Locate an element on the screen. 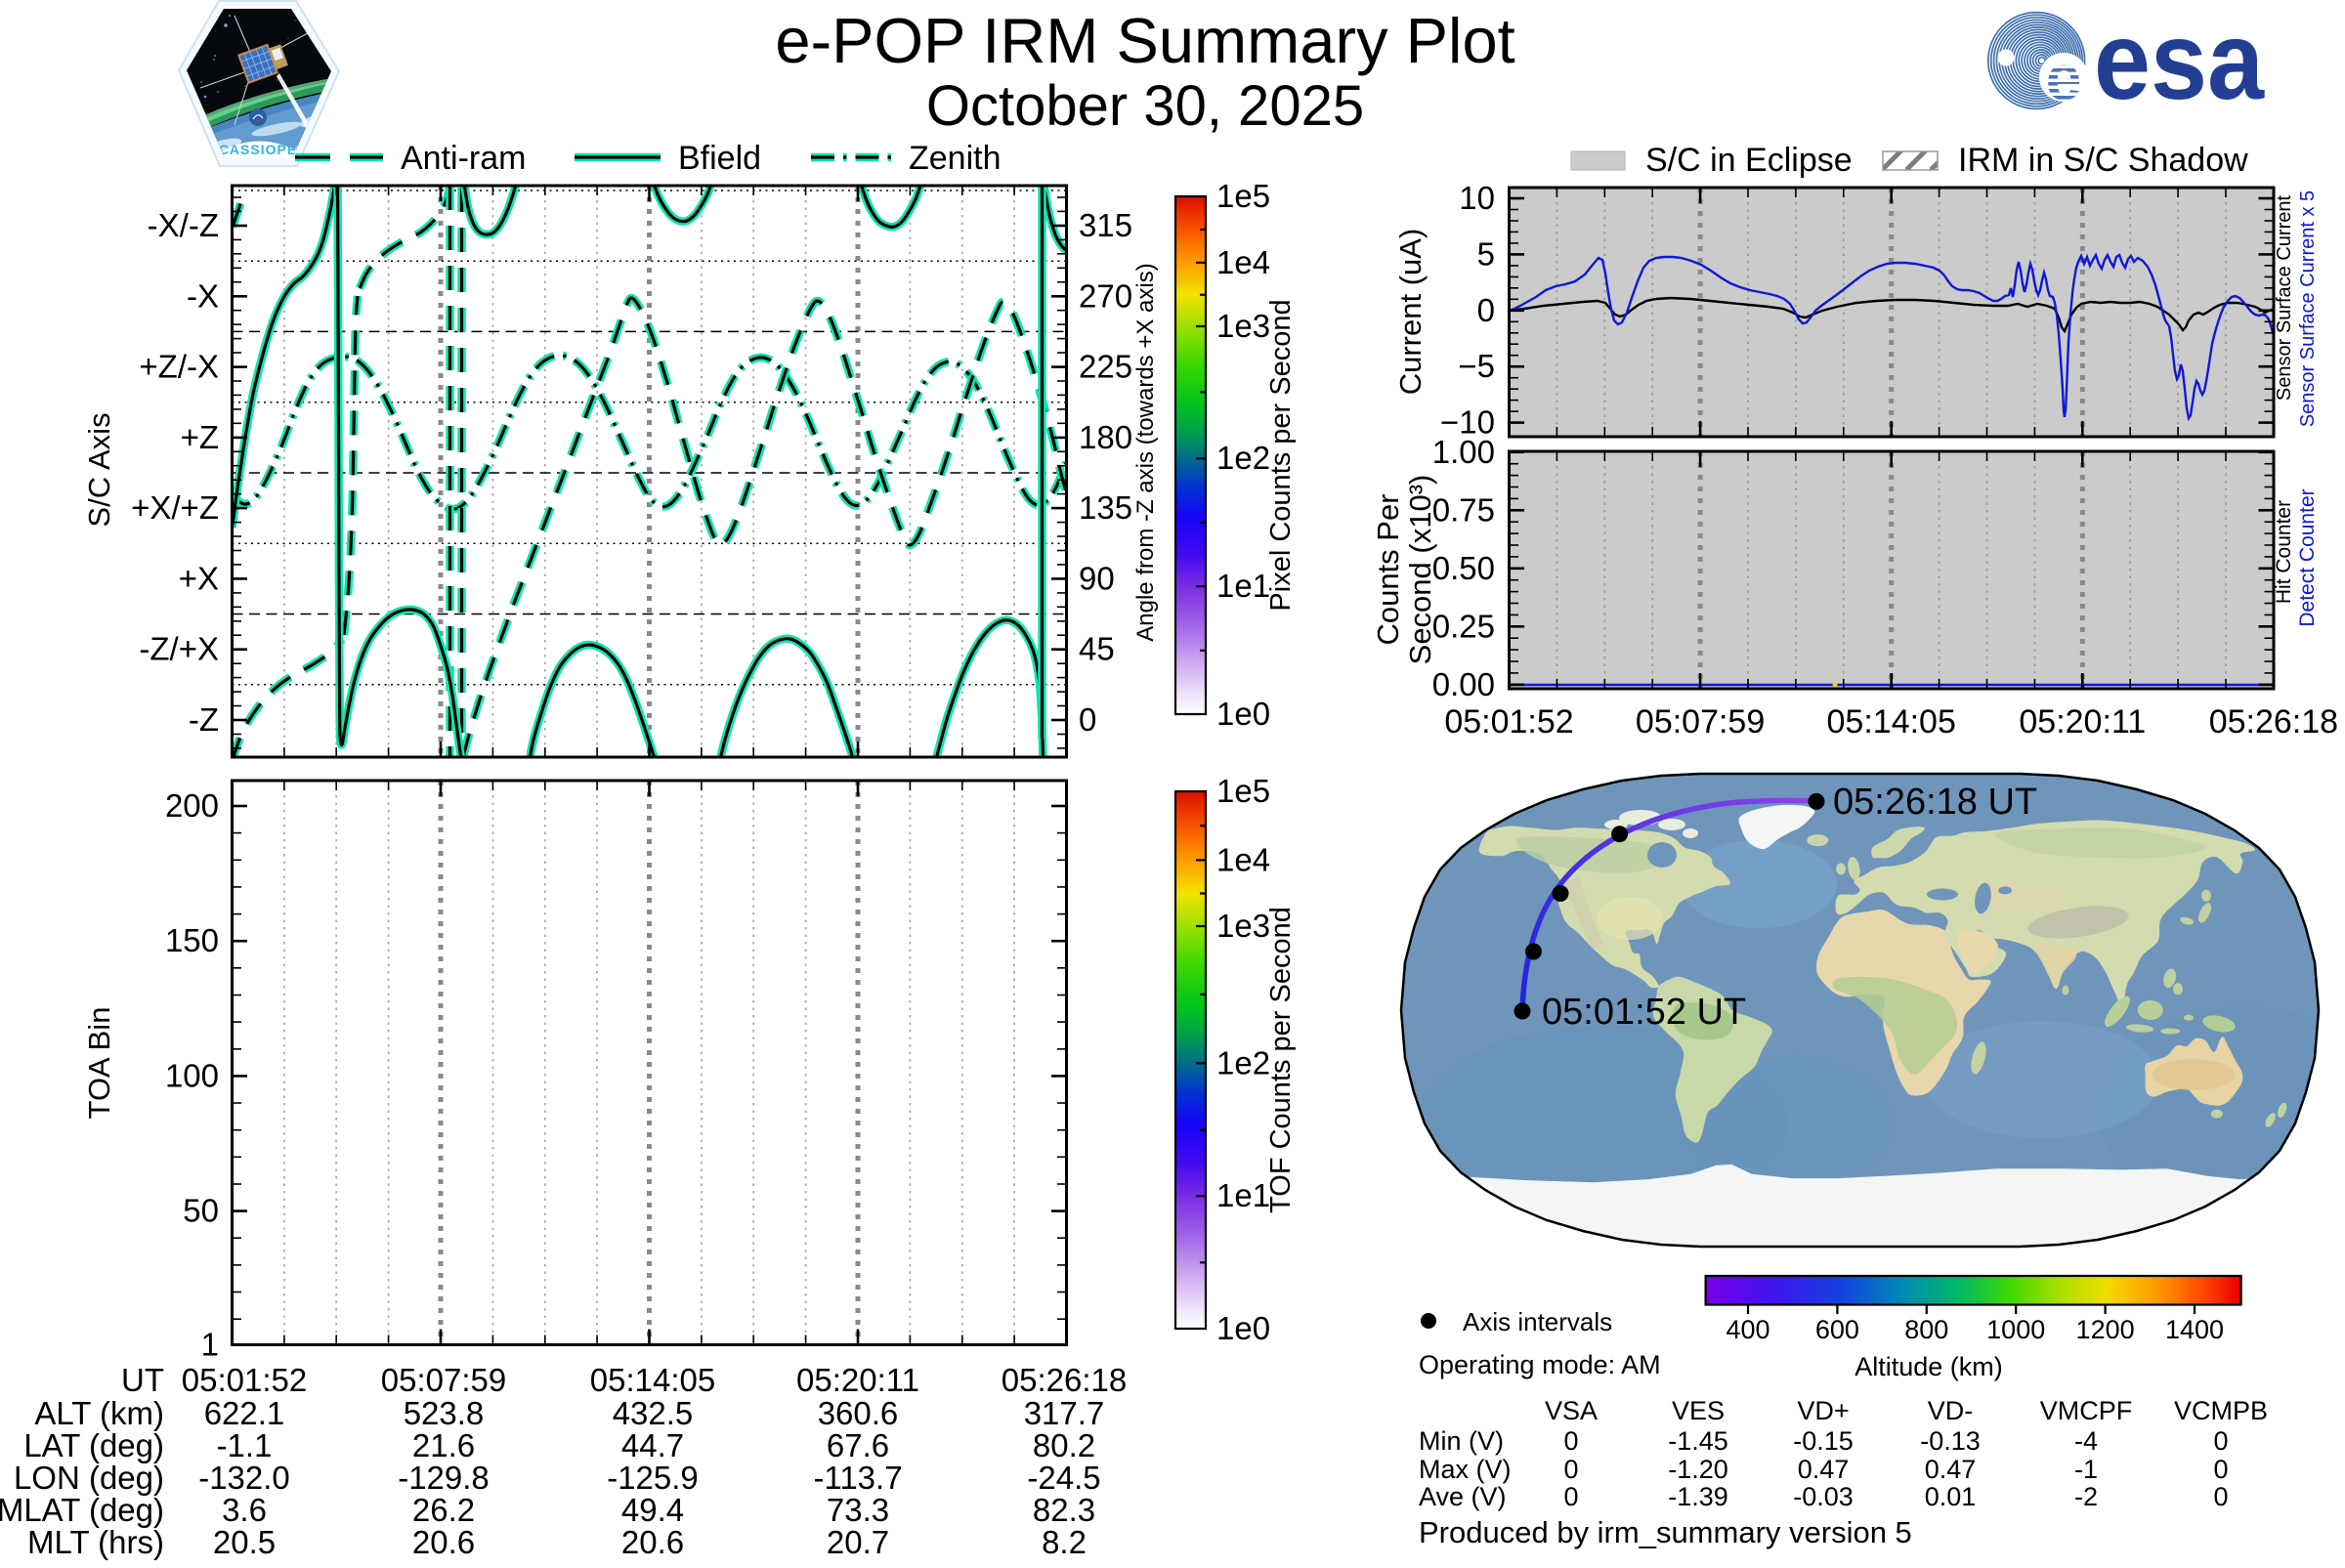 This screenshot has width=2345, height=1568. svg-text: -Z is located at coordinates (204, 719).